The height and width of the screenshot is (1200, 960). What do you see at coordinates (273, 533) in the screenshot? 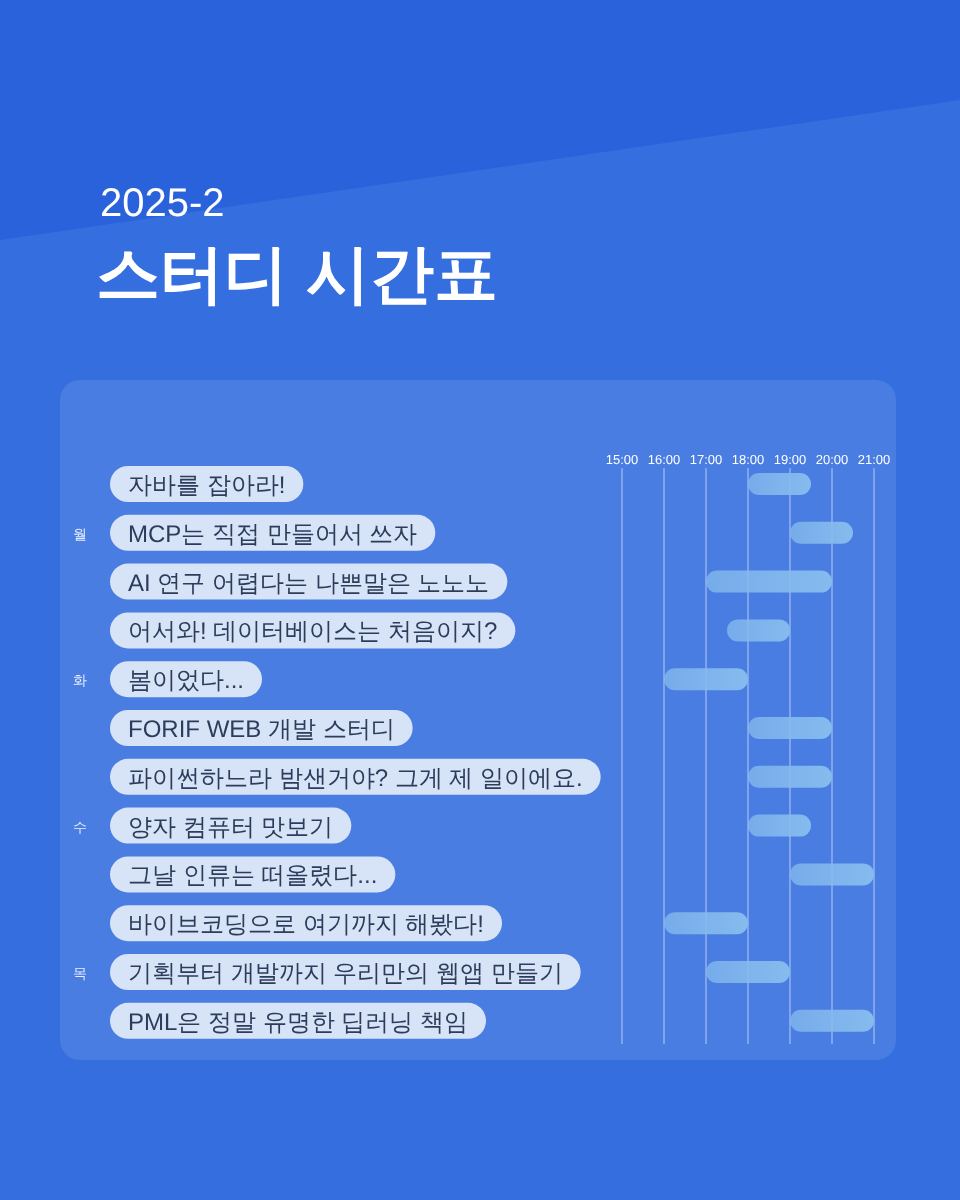
I see `y-tick-label: MCP는 직접 만들어서 쓰자` at bounding box center [273, 533].